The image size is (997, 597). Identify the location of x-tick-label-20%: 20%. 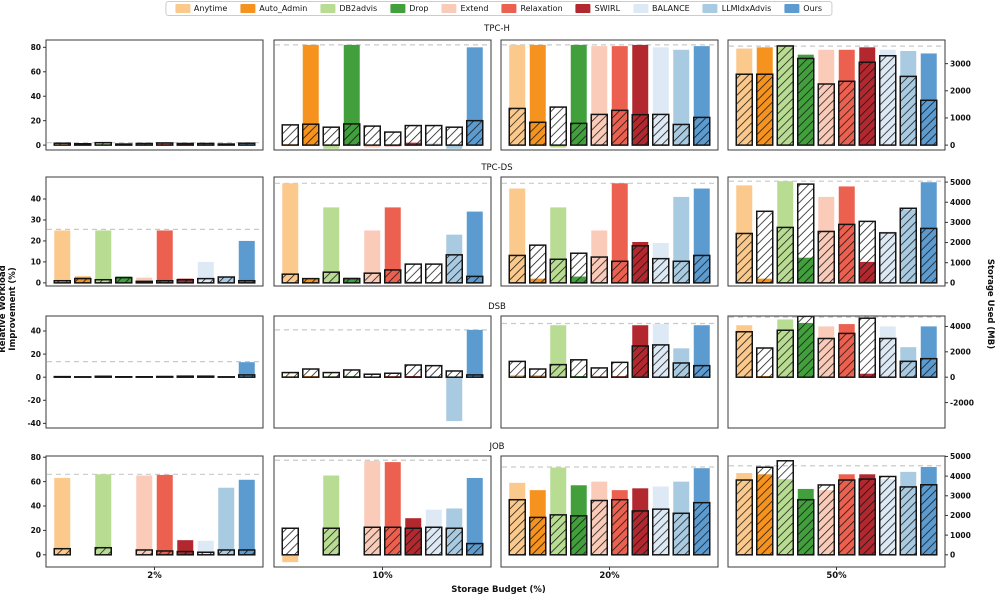
(609, 576).